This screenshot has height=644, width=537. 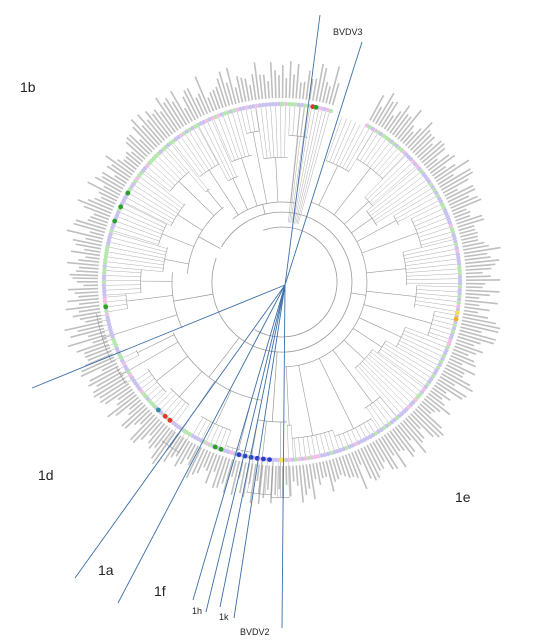 I want to click on clade-label-bvdv2: BVDV2, so click(x=255, y=632).